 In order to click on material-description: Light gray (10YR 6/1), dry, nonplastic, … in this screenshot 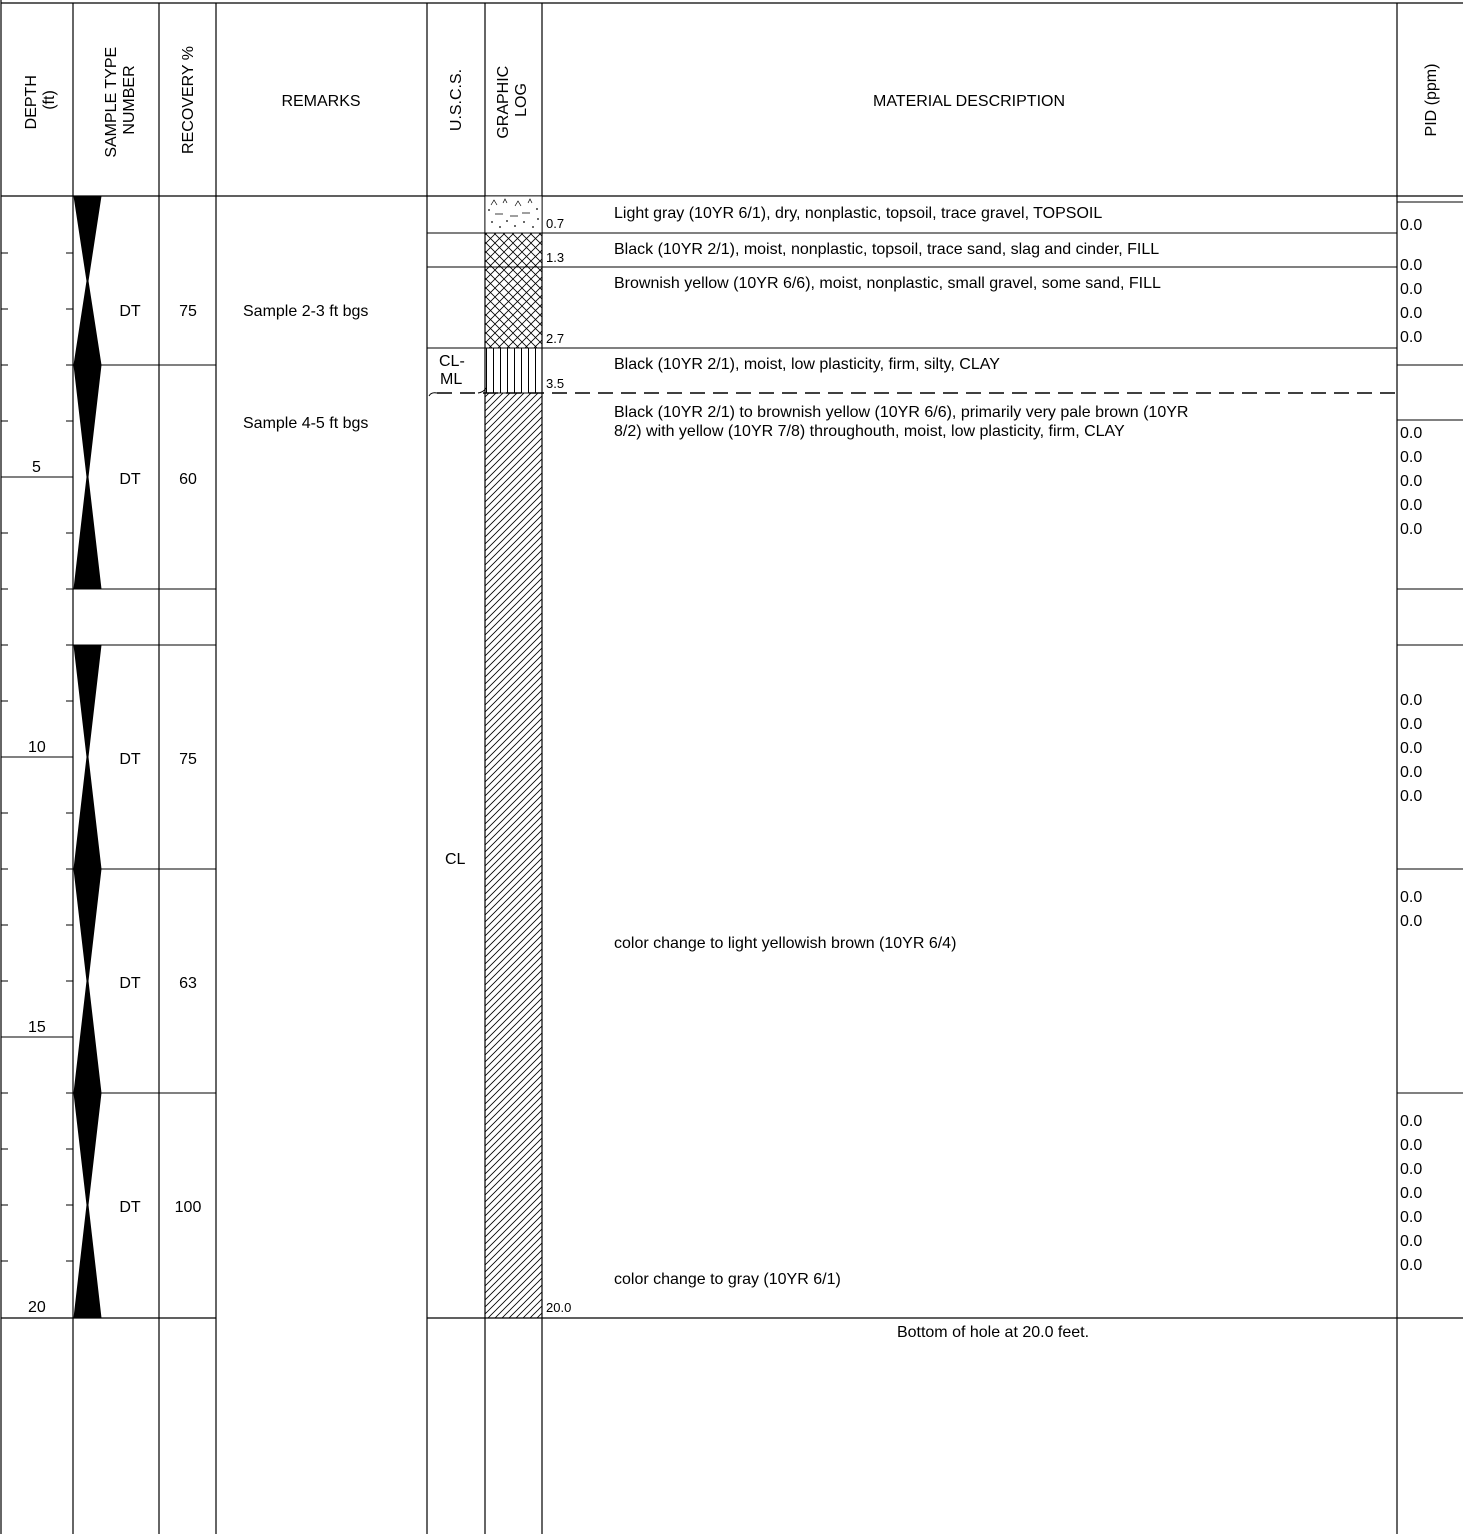, I will do `click(858, 213)`.